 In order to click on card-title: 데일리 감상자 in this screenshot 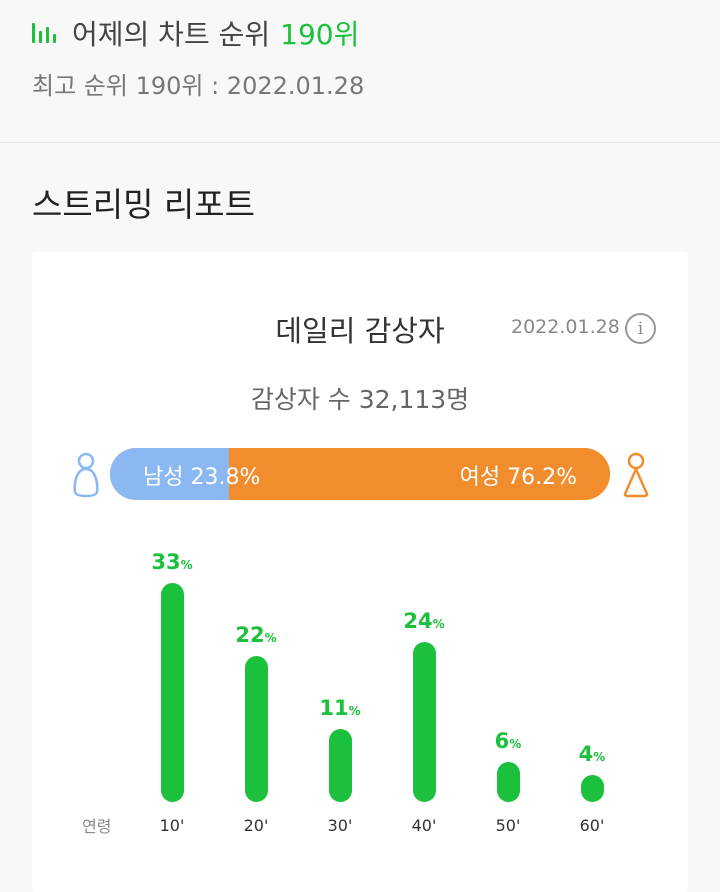, I will do `click(360, 331)`.